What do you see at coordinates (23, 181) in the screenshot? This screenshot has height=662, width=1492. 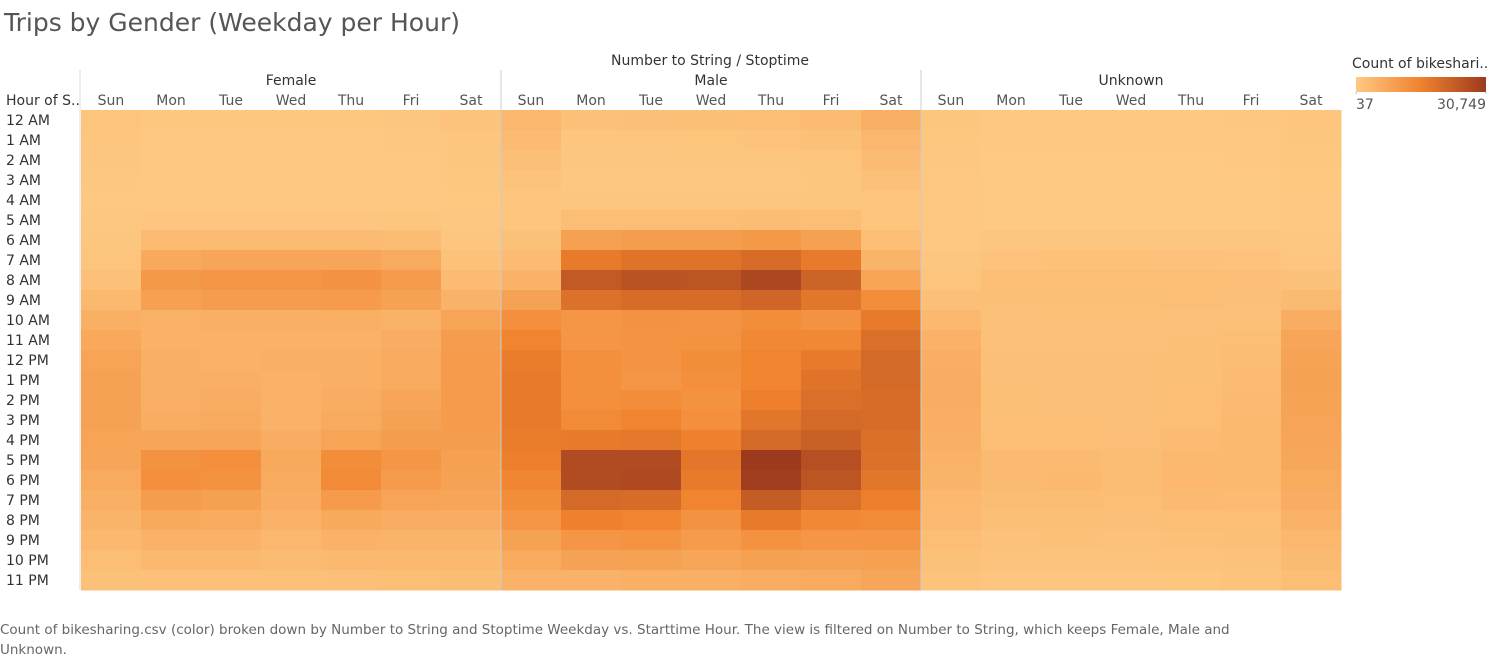 I see `y-tick-label: 3 AM` at bounding box center [23, 181].